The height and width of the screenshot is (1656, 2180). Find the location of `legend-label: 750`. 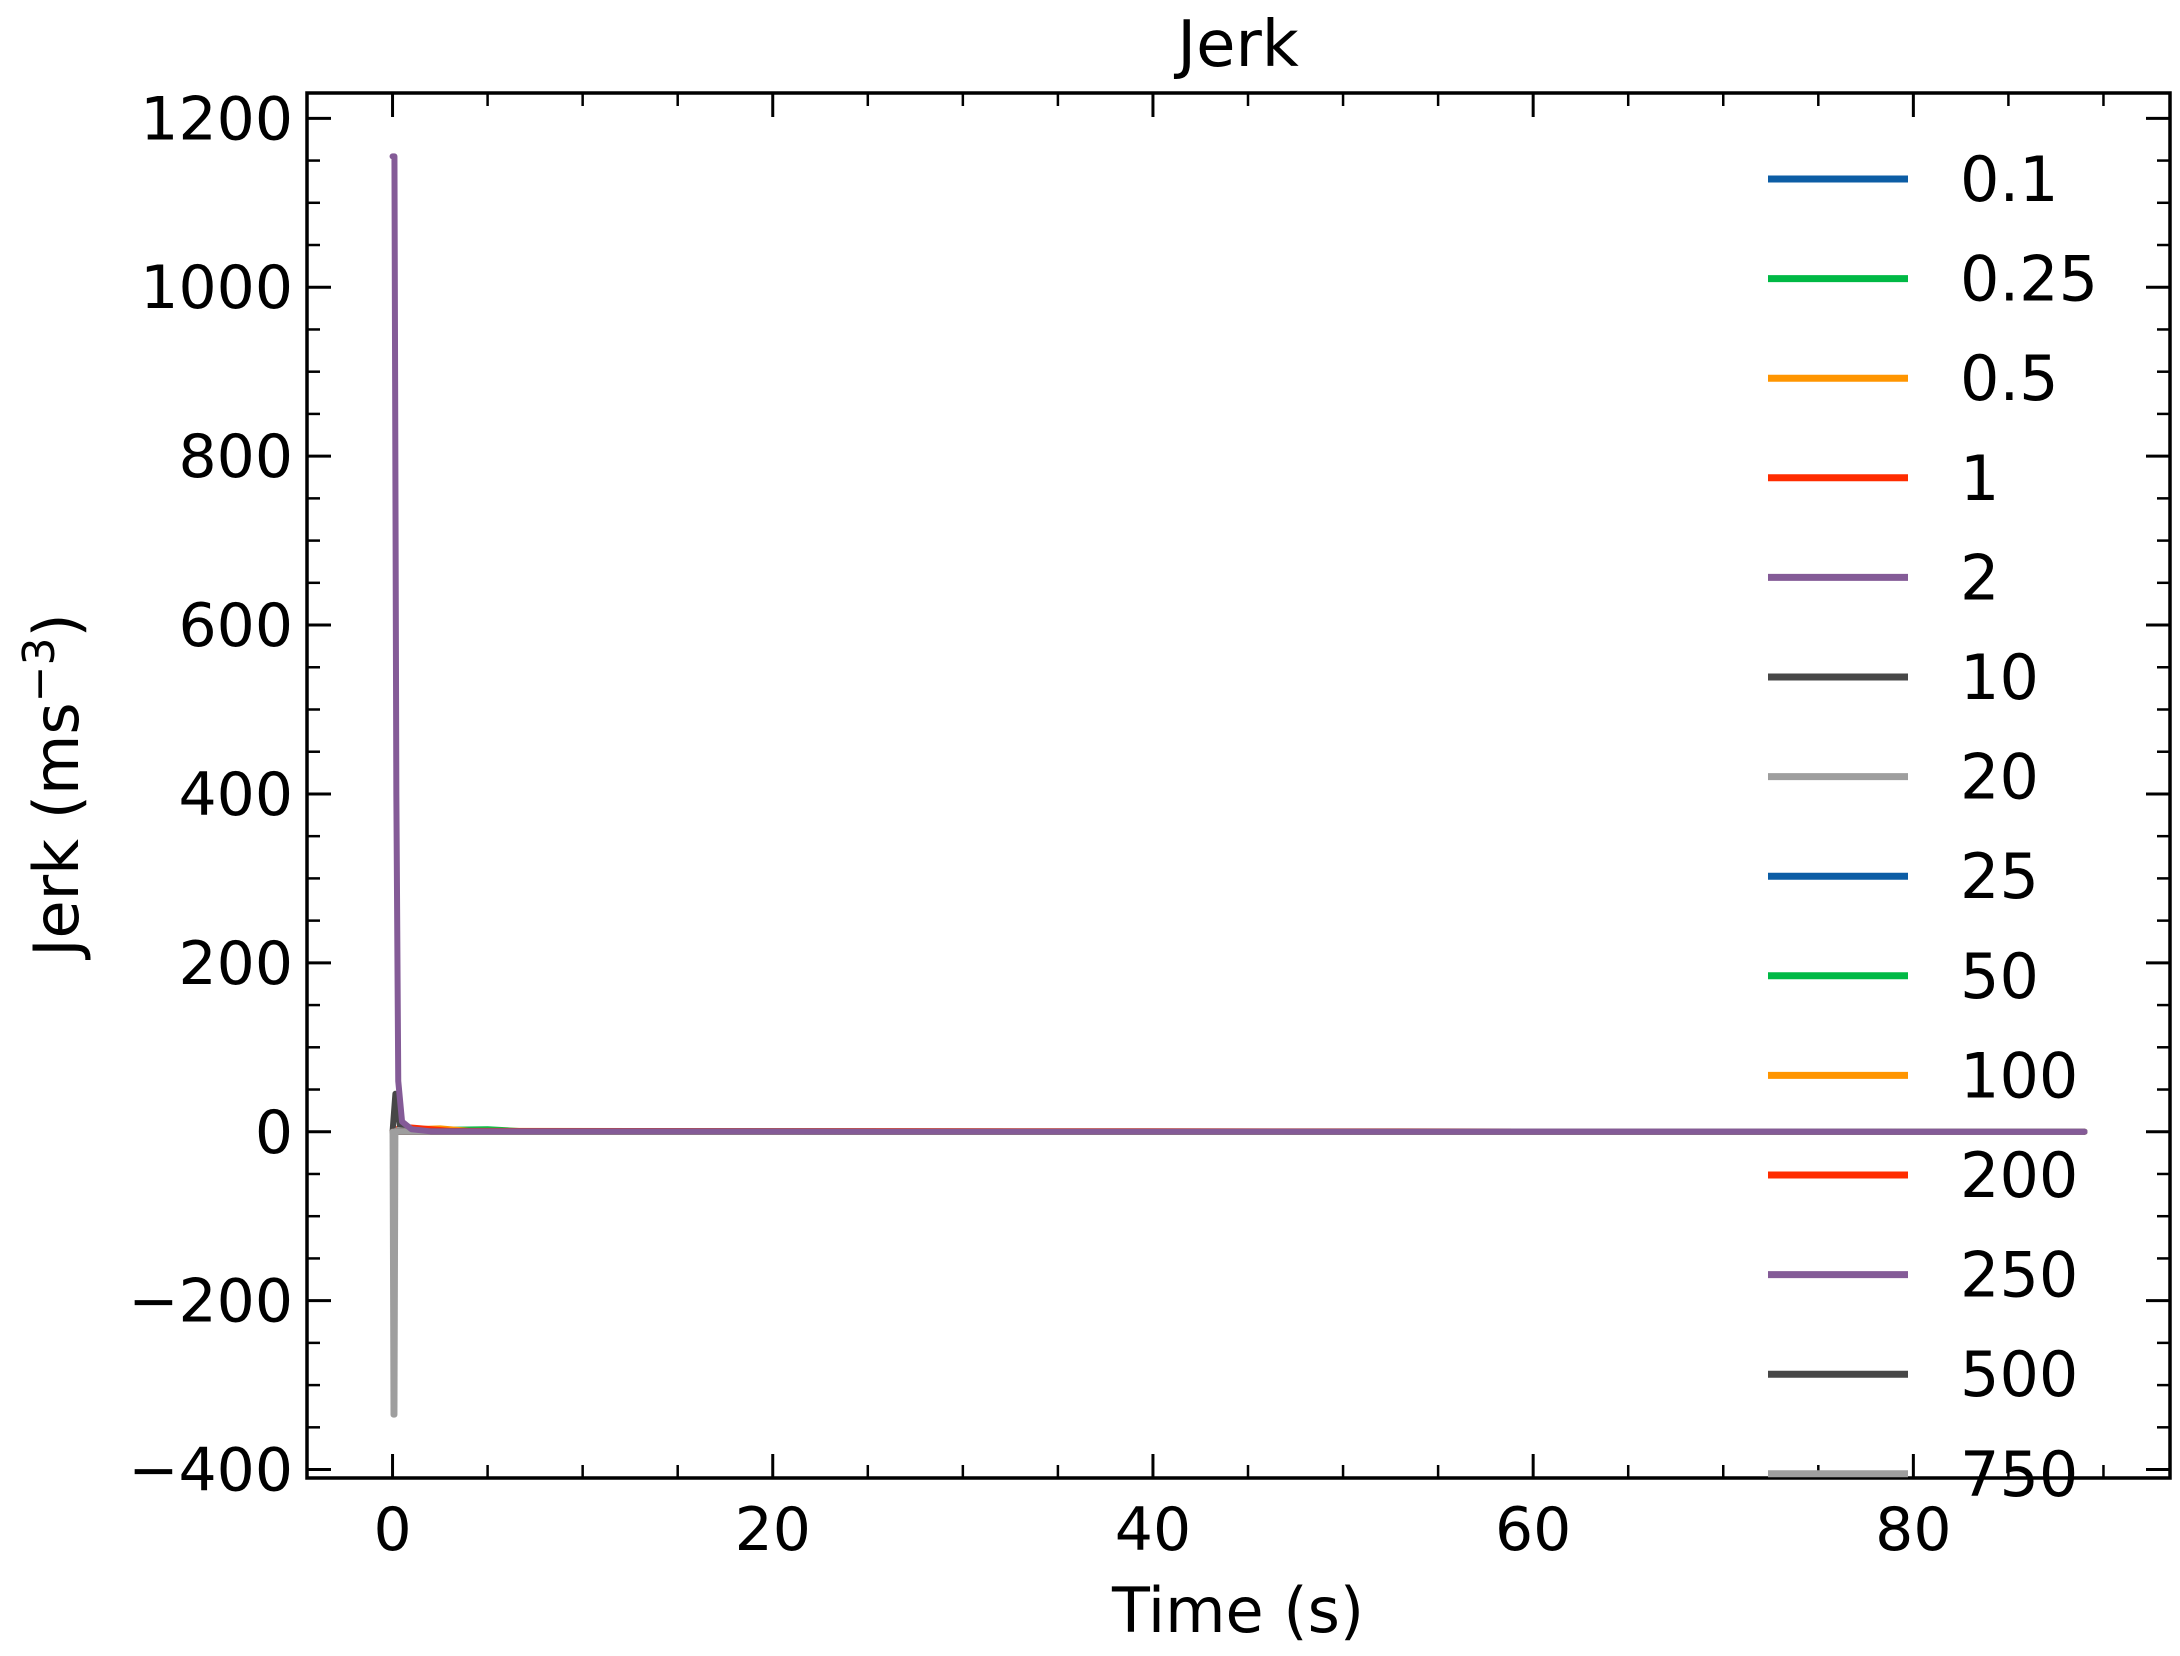

legend-label: 750 is located at coordinates (2019, 1474).